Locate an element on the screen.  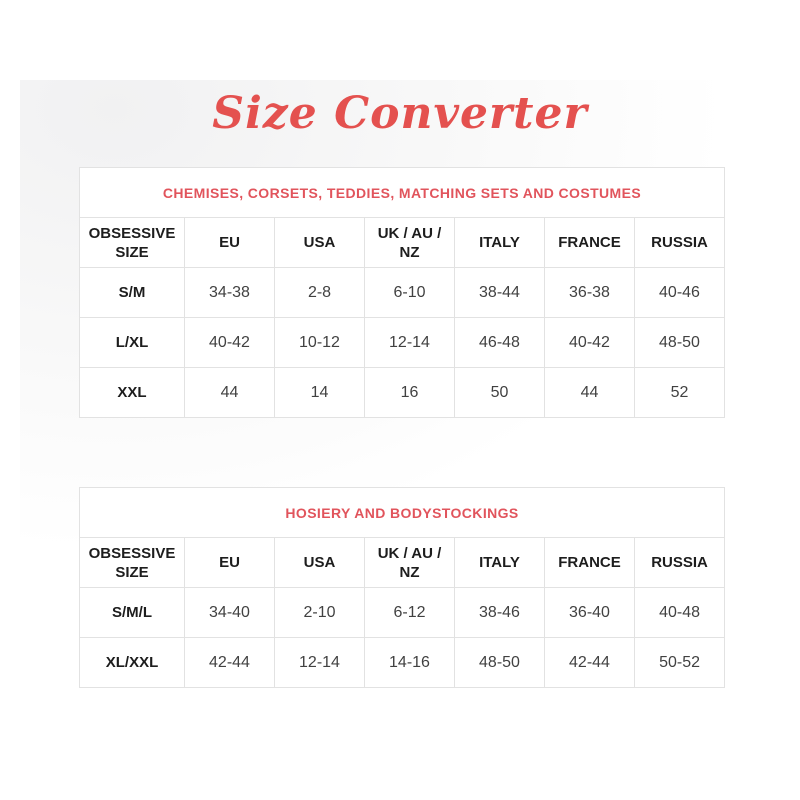
size-row: S/M/L 34-40 2-10 6-12 38-46 36-40 40-48 is located at coordinates (402, 612).